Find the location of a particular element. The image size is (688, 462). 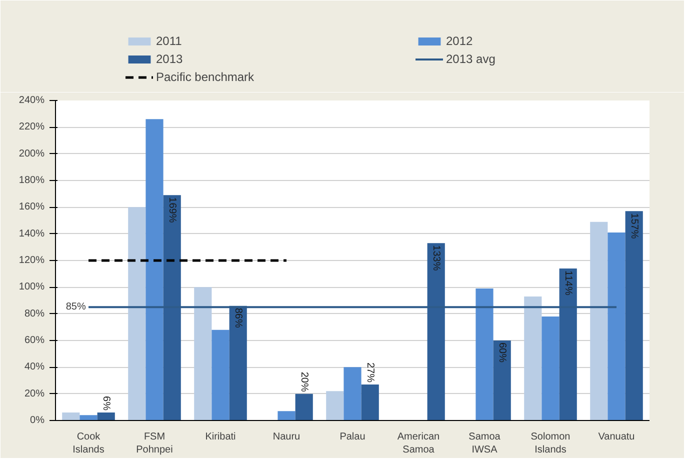

x-tick-label: Cook Islands is located at coordinates (88, 444).